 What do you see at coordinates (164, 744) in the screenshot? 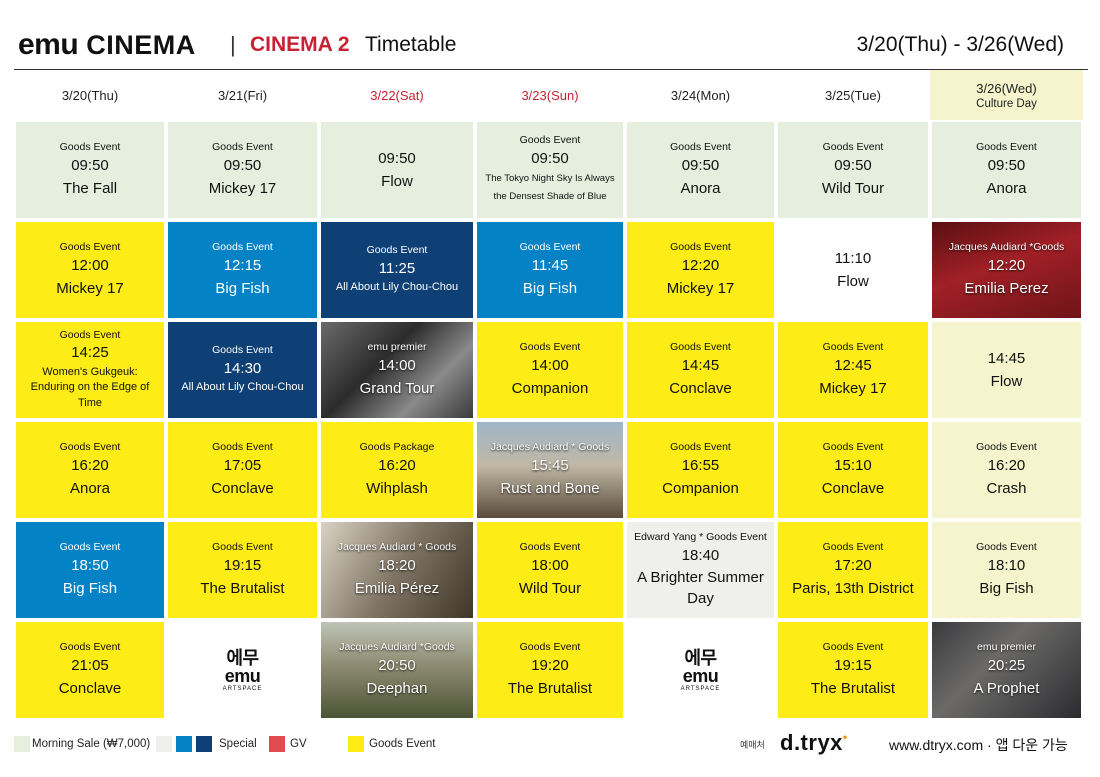
I see `special-swatch-linen` at bounding box center [164, 744].